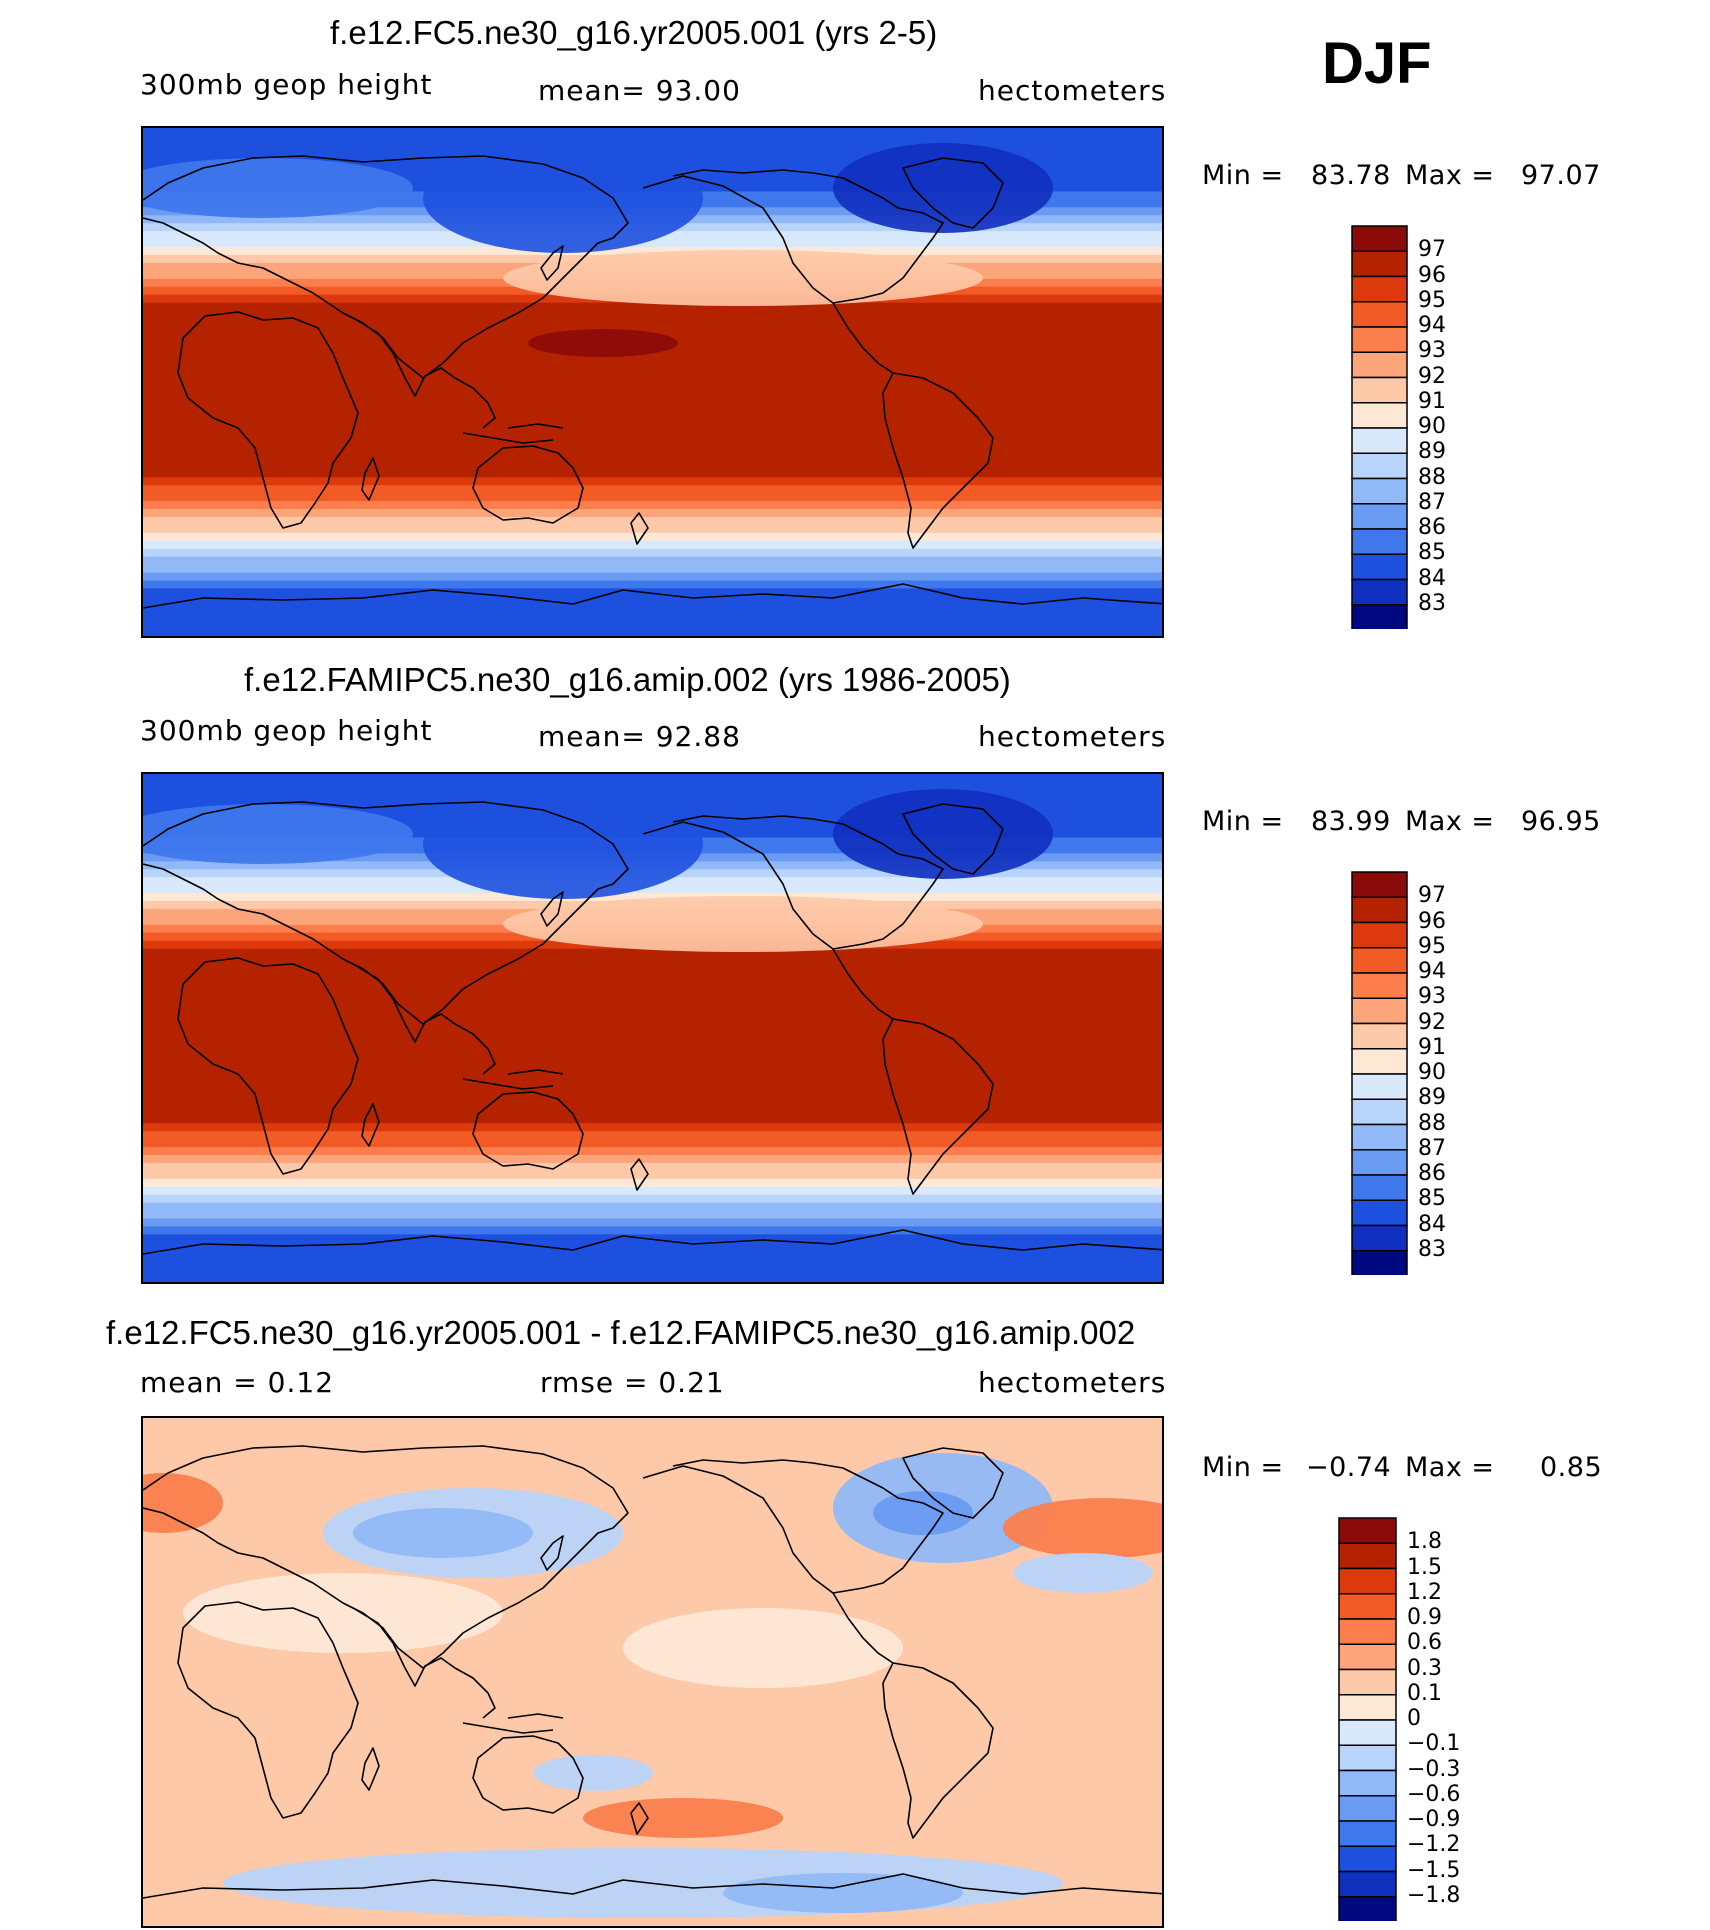 The width and height of the screenshot is (1710, 1930). What do you see at coordinates (1432, 401) in the screenshot?
I see `colorbar-tick-label: 91` at bounding box center [1432, 401].